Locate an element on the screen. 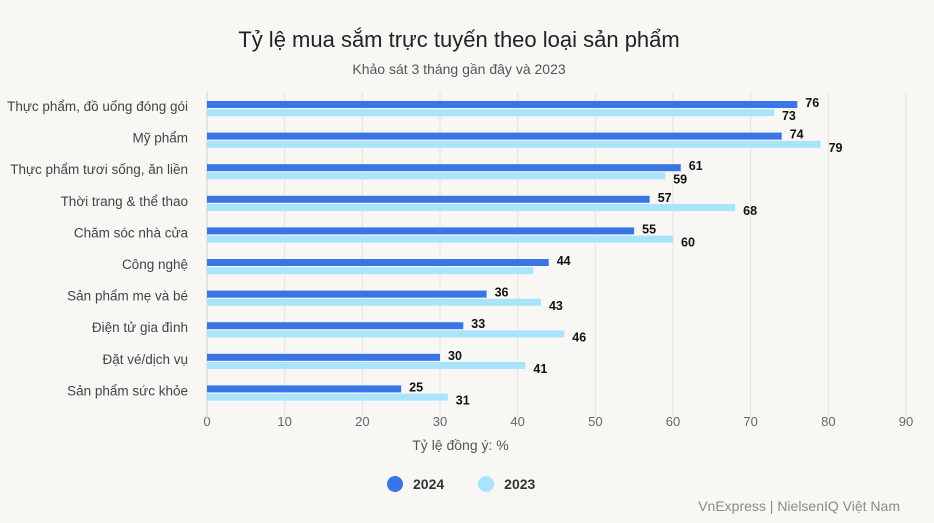 The image size is (934, 523). data-label-2023: 73 is located at coordinates (789, 116).